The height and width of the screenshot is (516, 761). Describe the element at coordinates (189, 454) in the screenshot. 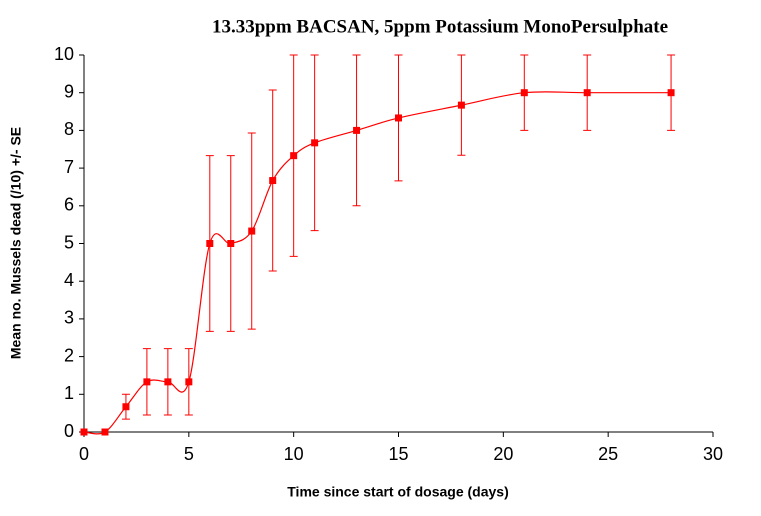

I see `x-tick-label: 5` at that location.